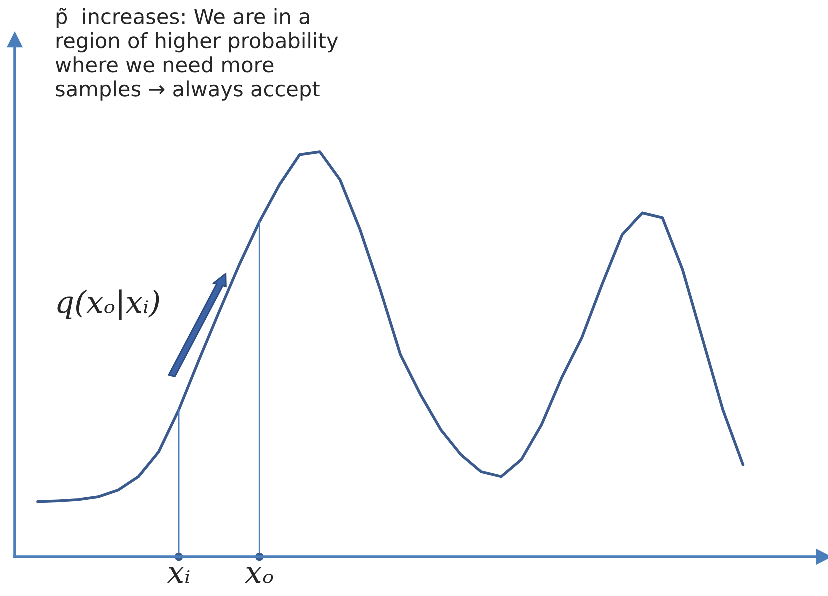  I want to click on annotation: q(xₒ|xᵢ), so click(109, 305).